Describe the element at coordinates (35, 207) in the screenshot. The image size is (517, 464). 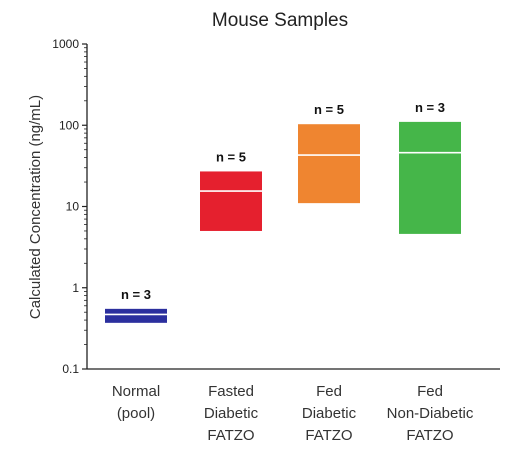
I see `y-axis-label: Calculated Concentration (ng/mL)` at that location.